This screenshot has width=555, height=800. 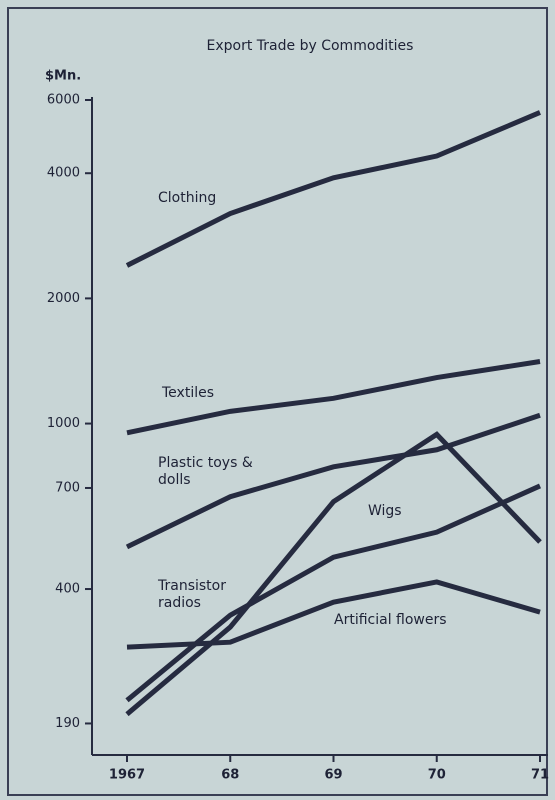 I want to click on x-tick-label: 68, so click(x=230, y=775).